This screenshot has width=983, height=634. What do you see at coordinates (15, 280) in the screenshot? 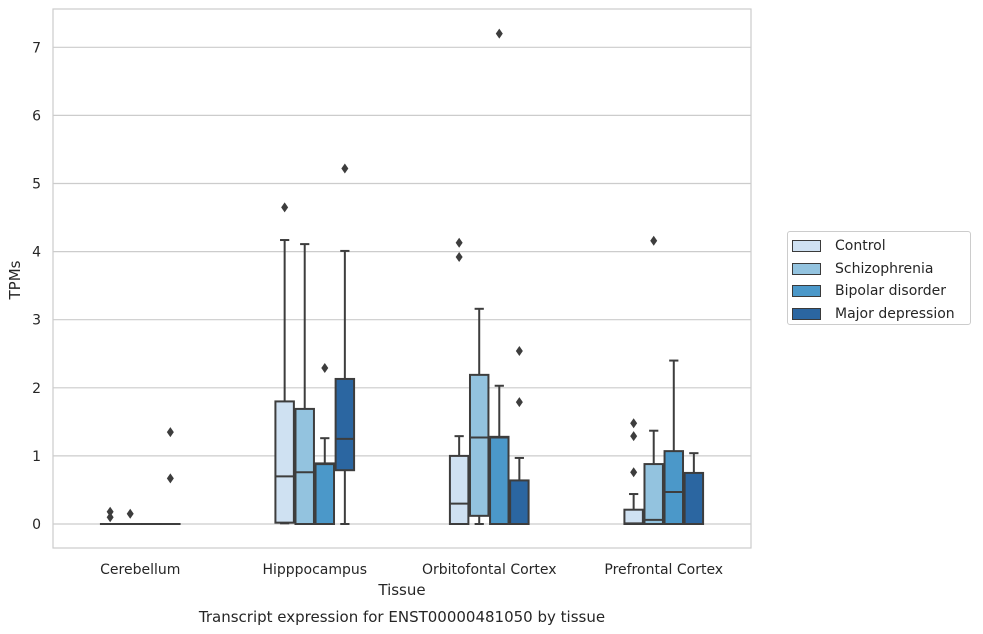
I see `y-axis-label: TPMs` at bounding box center [15, 280].